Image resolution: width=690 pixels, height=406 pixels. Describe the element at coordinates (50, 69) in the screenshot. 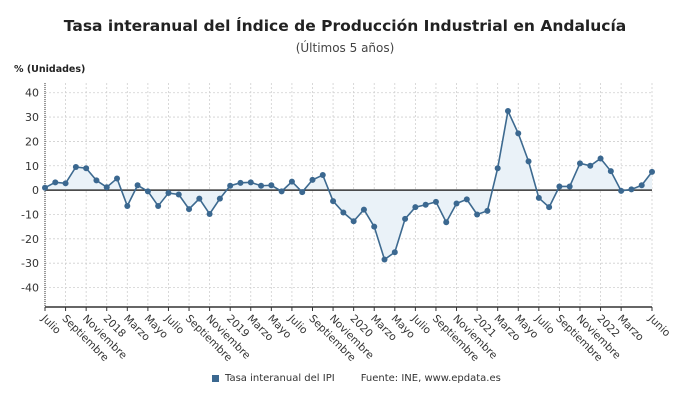

I see `y-axis-label: % (Unidades)` at that location.